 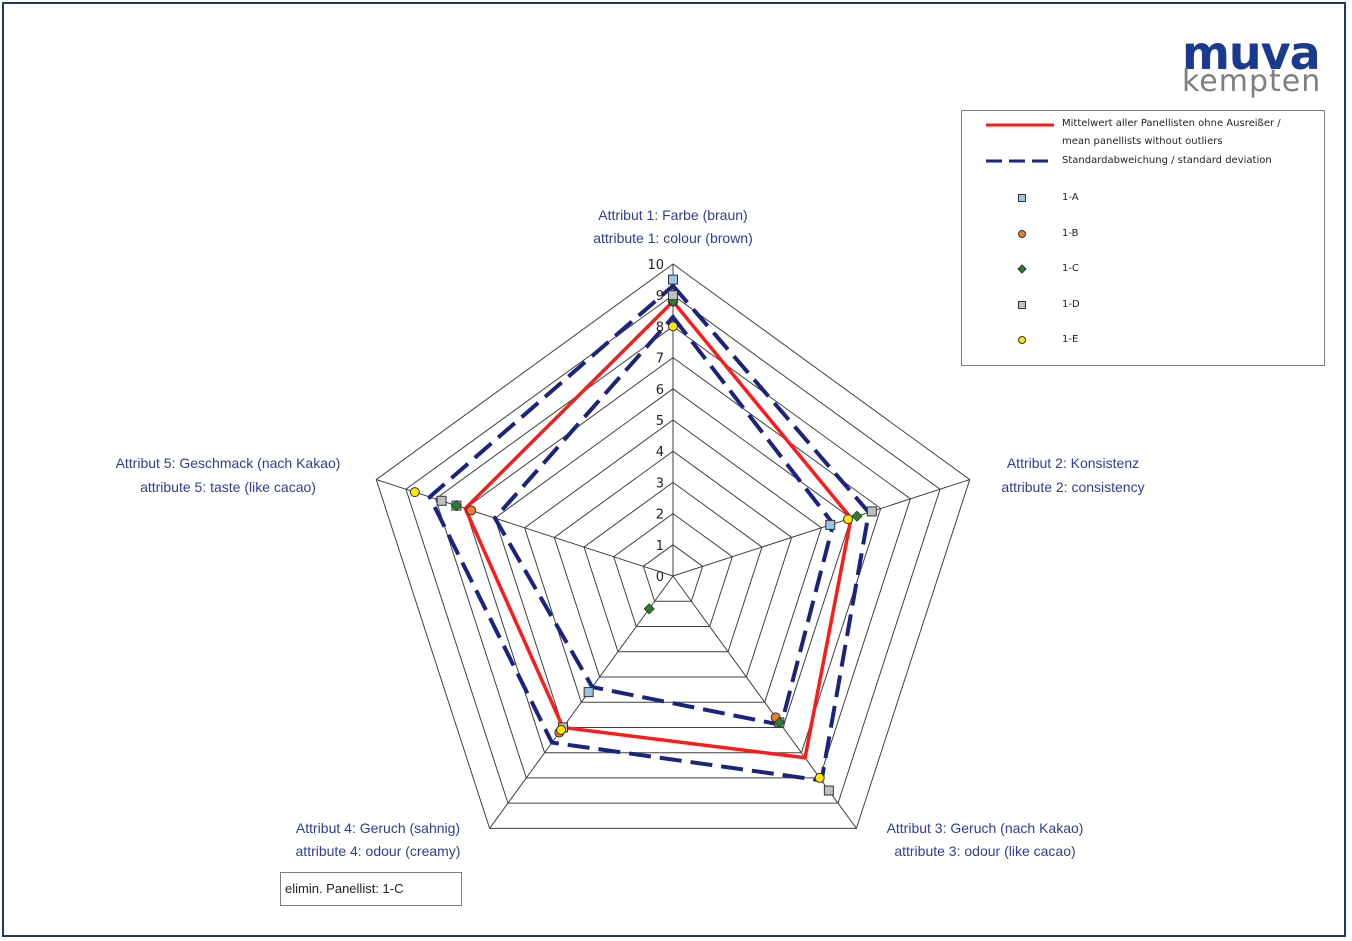 I want to click on legend-marker-1-E, so click(x=1022, y=340).